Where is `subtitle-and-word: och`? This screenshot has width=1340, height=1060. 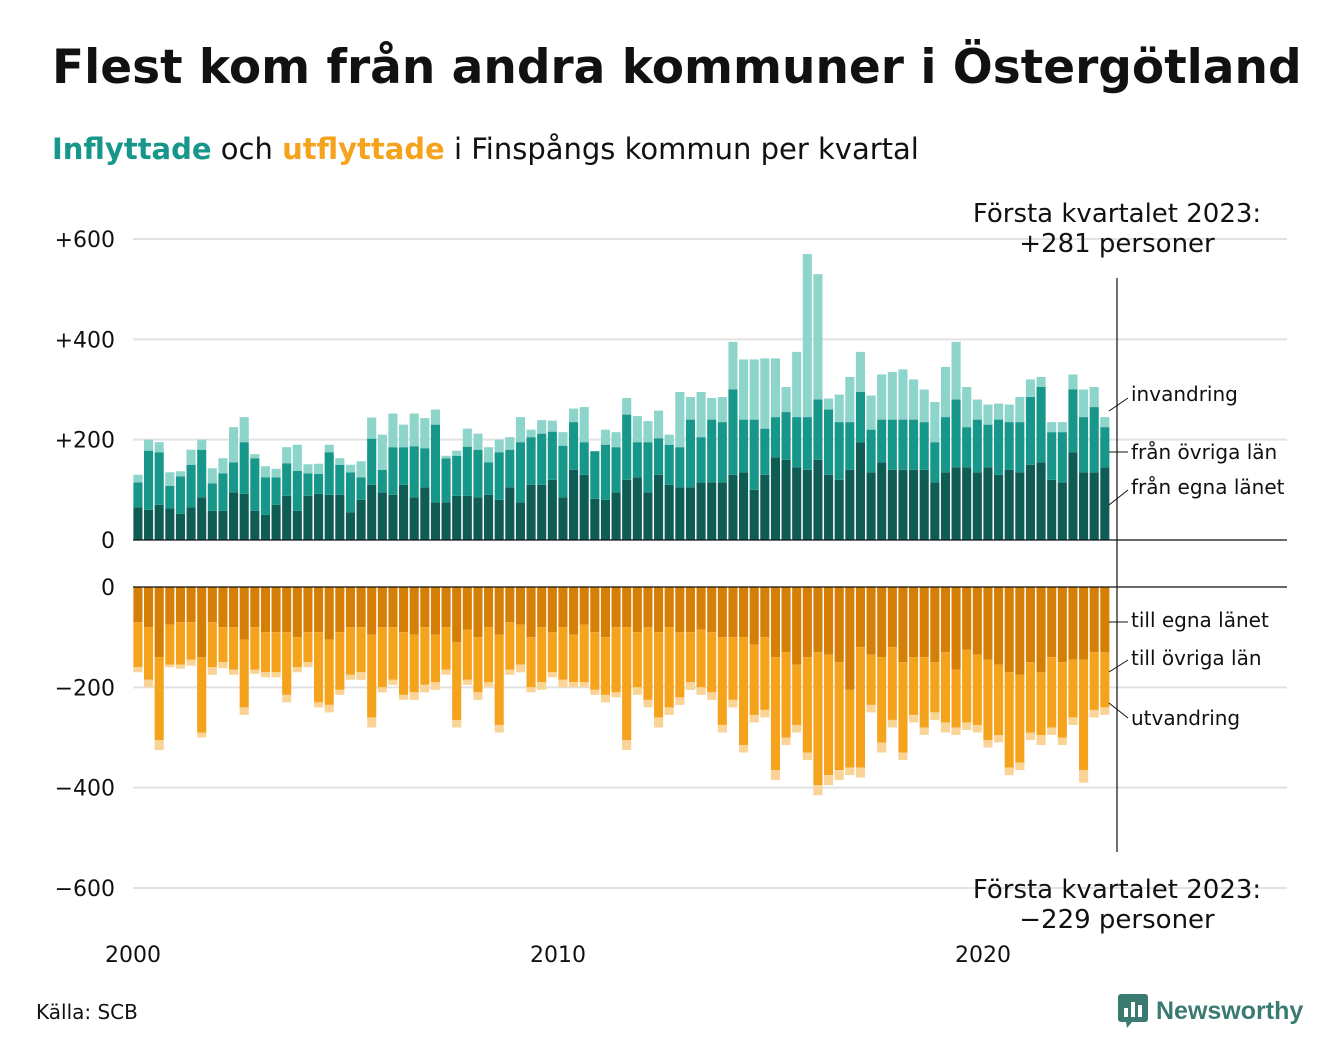
subtitle-and-word: och is located at coordinates (246, 149).